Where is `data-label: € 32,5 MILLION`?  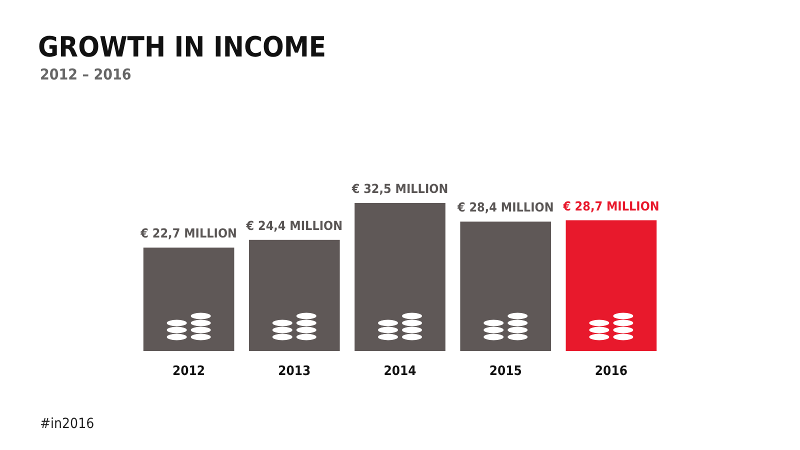
data-label: € 32,5 MILLION is located at coordinates (399, 188).